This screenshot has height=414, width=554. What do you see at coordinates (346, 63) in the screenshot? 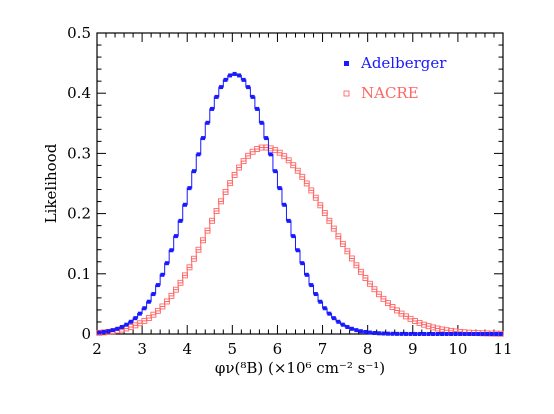
I see `legend-marker-adelberger` at bounding box center [346, 63].